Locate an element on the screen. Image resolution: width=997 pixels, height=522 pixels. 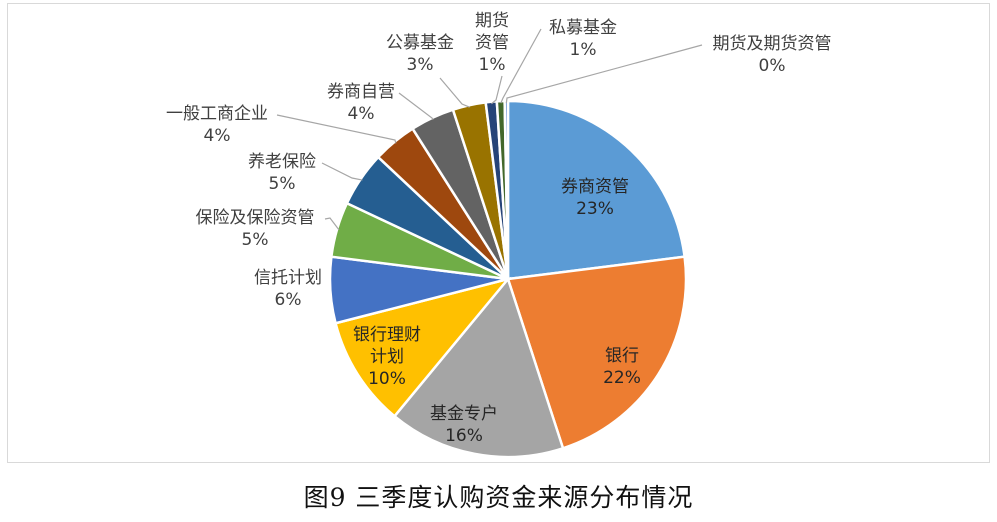
slice-percent-5: 6% is located at coordinates (288, 300).